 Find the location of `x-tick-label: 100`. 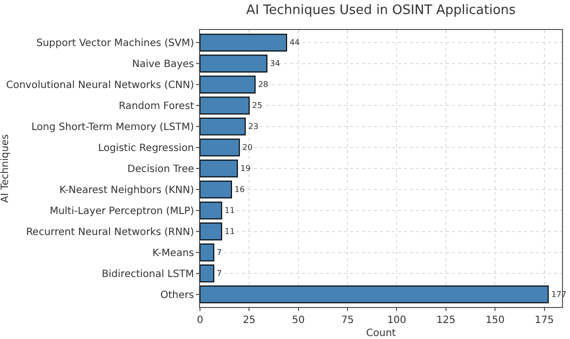

x-tick-label: 100 is located at coordinates (396, 320).